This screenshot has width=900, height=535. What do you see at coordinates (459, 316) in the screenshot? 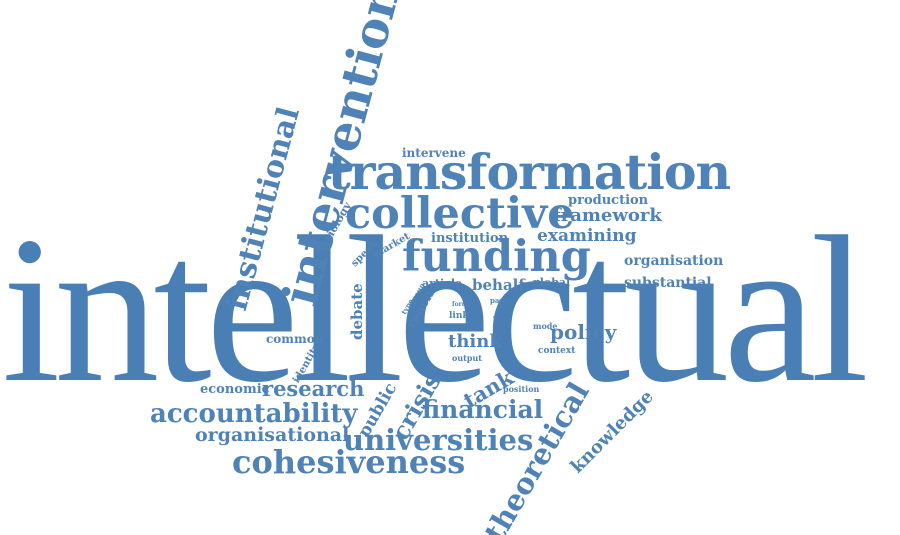
I see `word-link: link` at bounding box center [459, 316].